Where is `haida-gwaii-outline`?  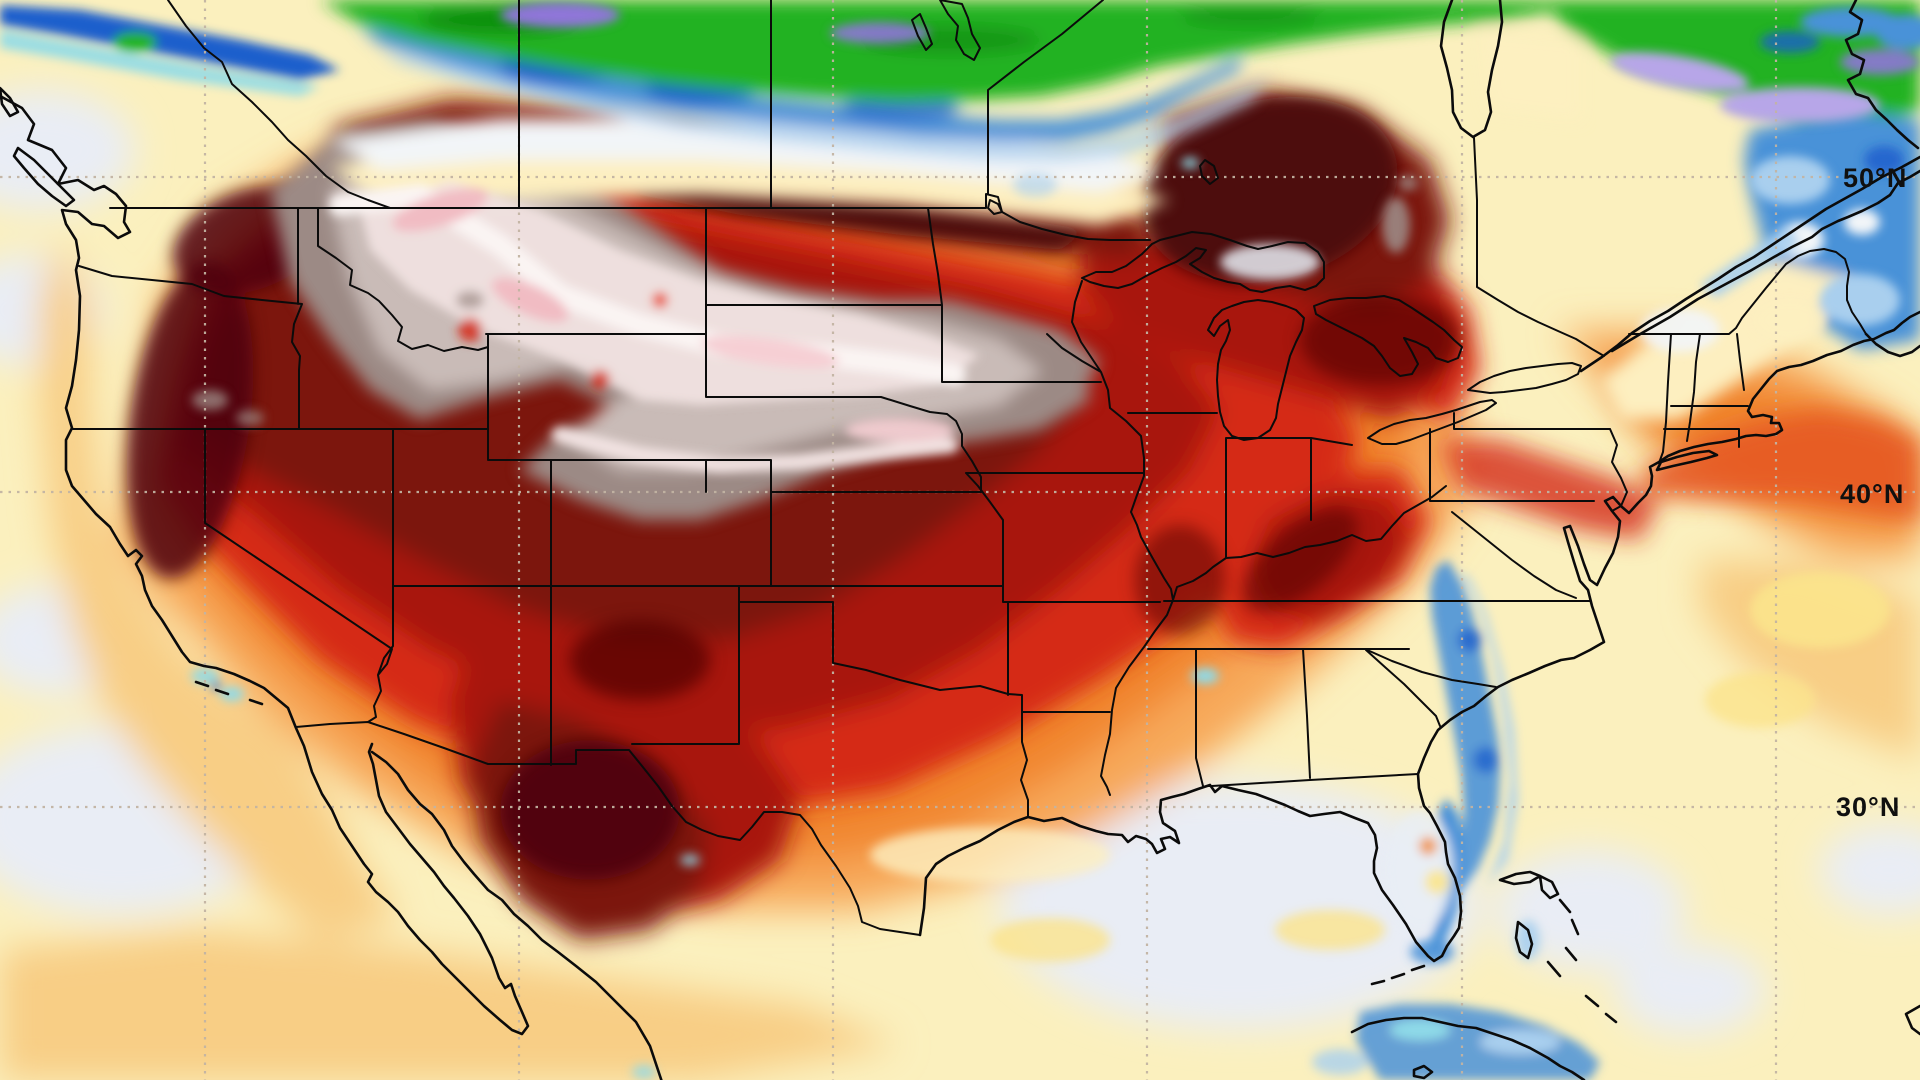 haida-gwaii-outline is located at coordinates (10, 102).